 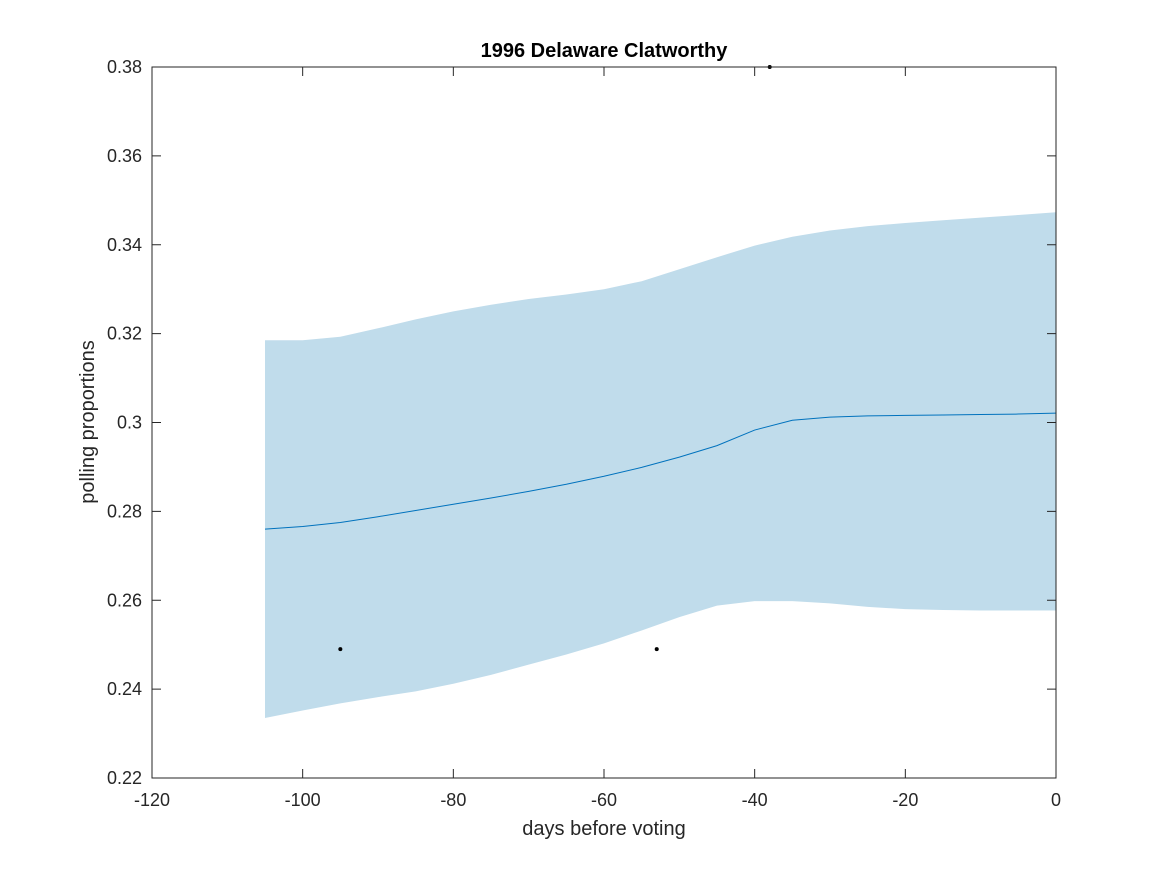 I want to click on x-axis-label: days before voting, so click(x=603, y=829).